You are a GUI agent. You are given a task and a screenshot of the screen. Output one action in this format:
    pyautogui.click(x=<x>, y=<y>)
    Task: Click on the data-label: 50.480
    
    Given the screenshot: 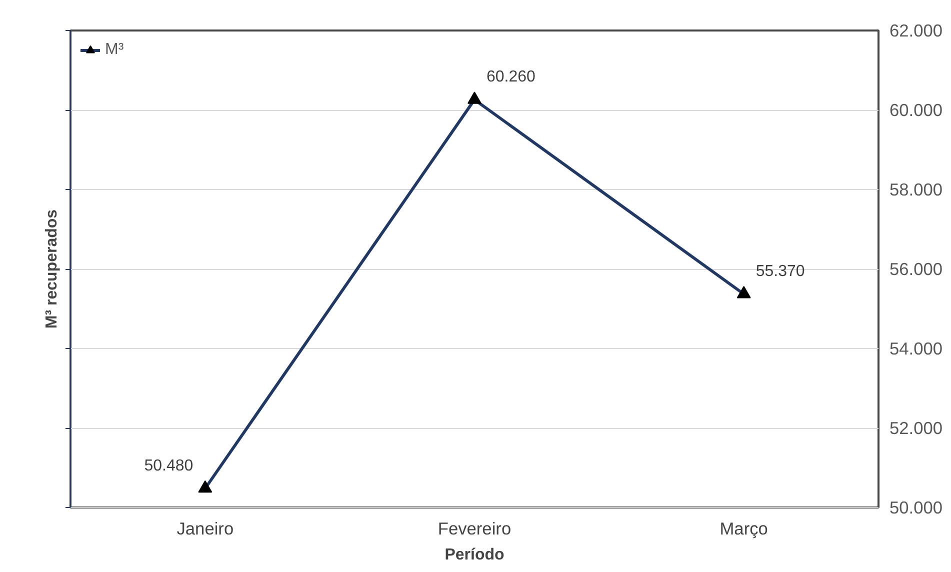 What is the action you would take?
    pyautogui.click(x=169, y=465)
    